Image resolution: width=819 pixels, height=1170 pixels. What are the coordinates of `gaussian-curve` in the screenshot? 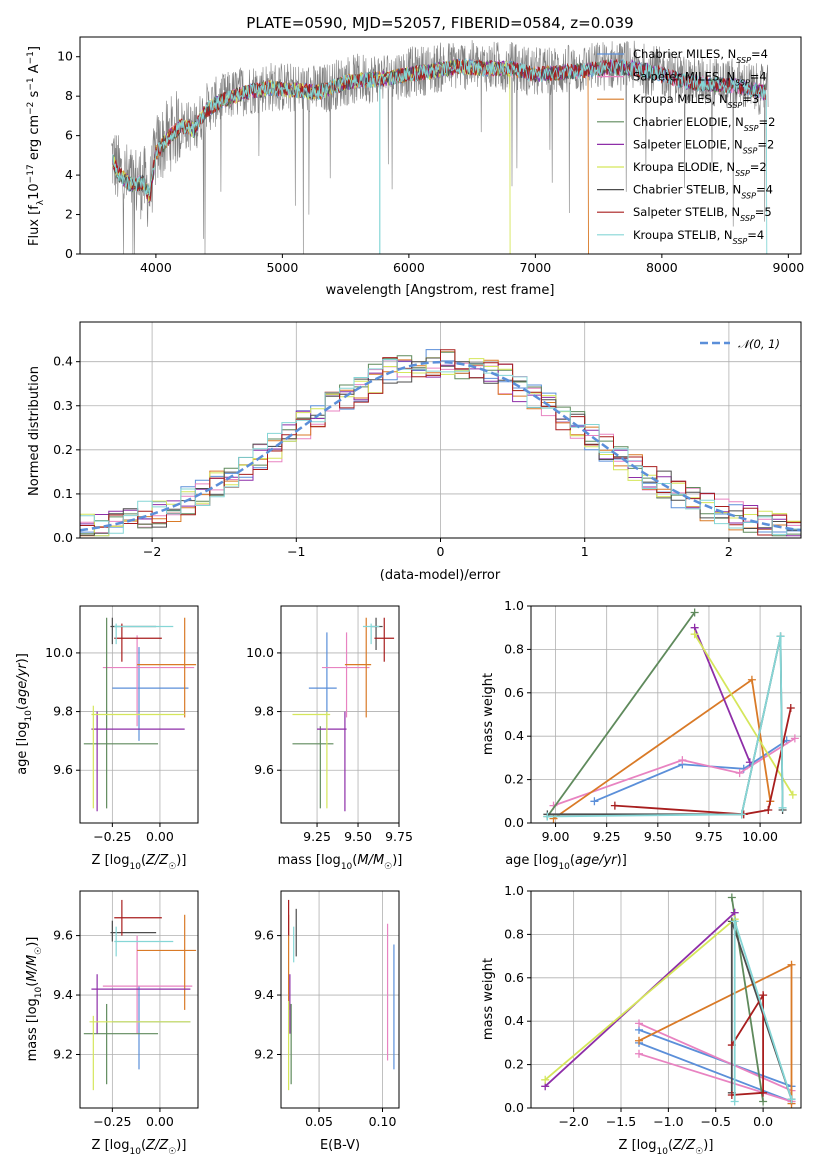 It's located at (440, 446).